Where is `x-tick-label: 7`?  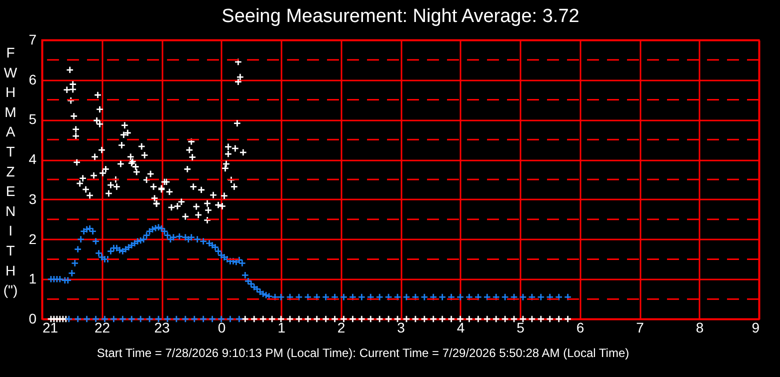
x-tick-label: 7 is located at coordinates (640, 328).